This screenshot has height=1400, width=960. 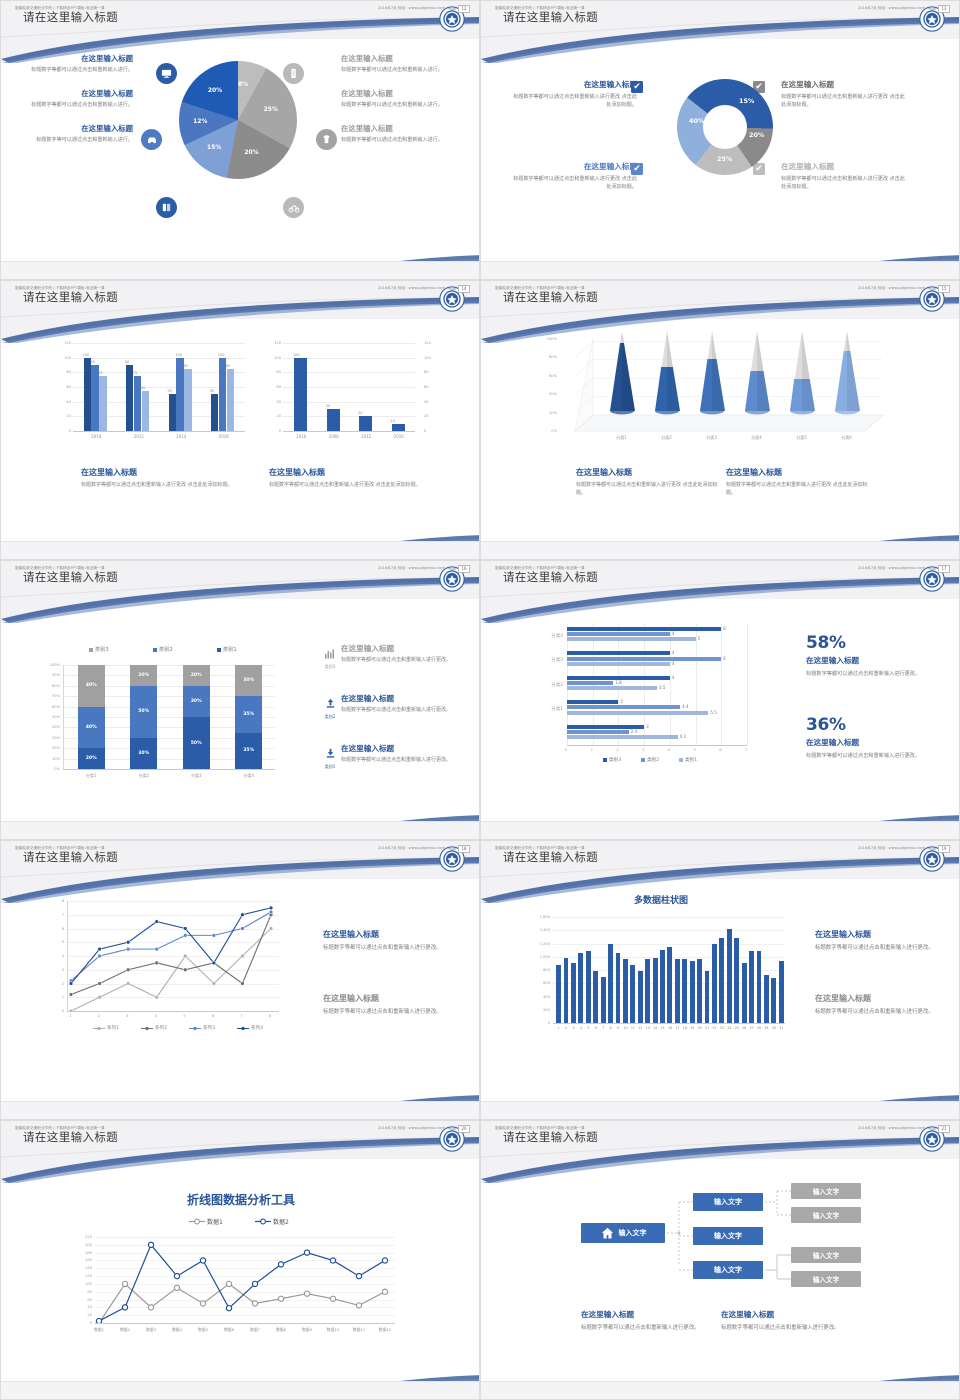 I want to click on x-tick-label: 7, so click(x=603, y=1028).